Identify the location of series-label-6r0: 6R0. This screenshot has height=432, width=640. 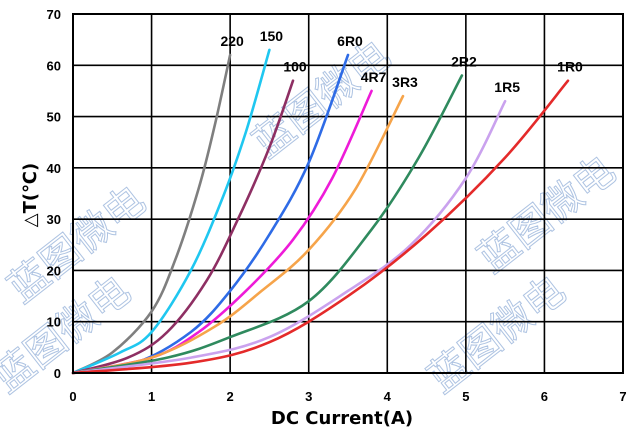
(350, 41).